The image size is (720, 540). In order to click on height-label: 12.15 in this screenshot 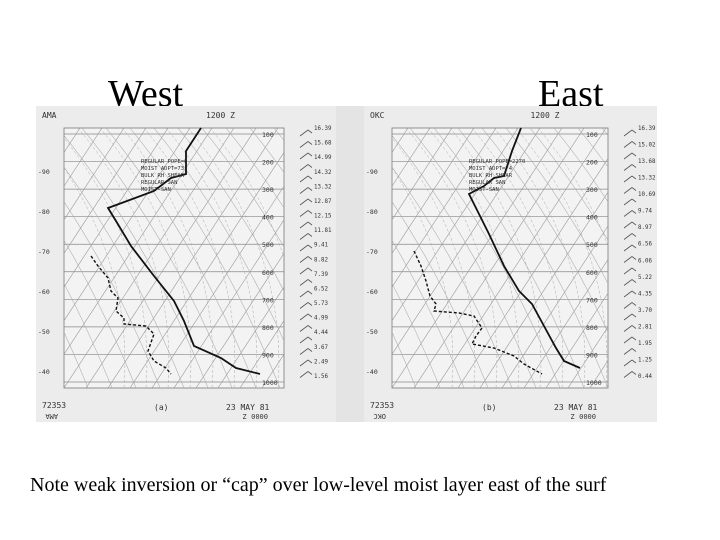, I will do `click(323, 217)`.